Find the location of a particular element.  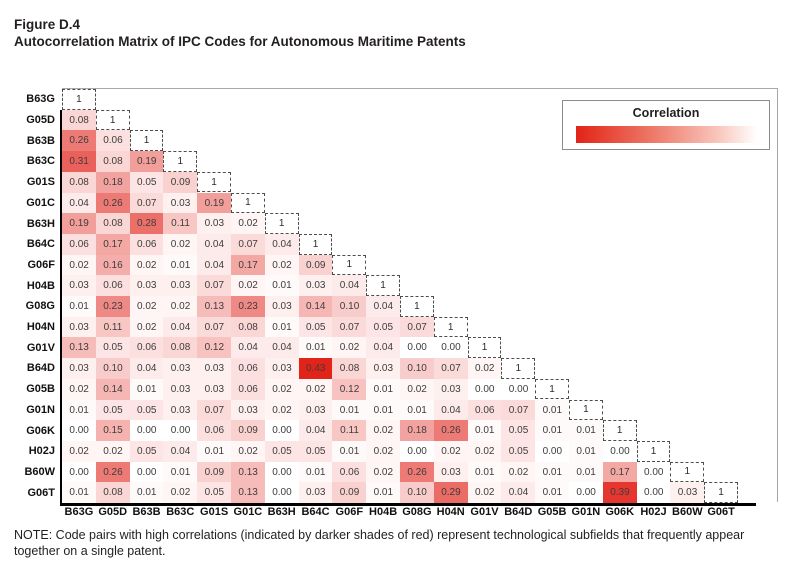

row-label: G01C is located at coordinates (40, 202).